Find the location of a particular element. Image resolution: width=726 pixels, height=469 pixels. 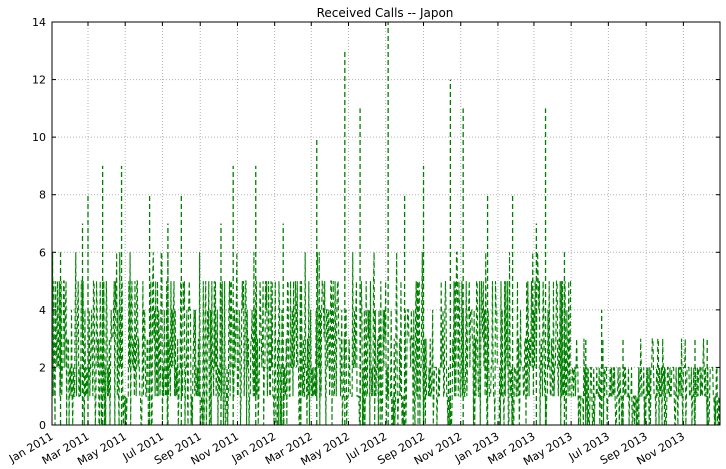

y-tick-label: 0 is located at coordinates (42, 425).